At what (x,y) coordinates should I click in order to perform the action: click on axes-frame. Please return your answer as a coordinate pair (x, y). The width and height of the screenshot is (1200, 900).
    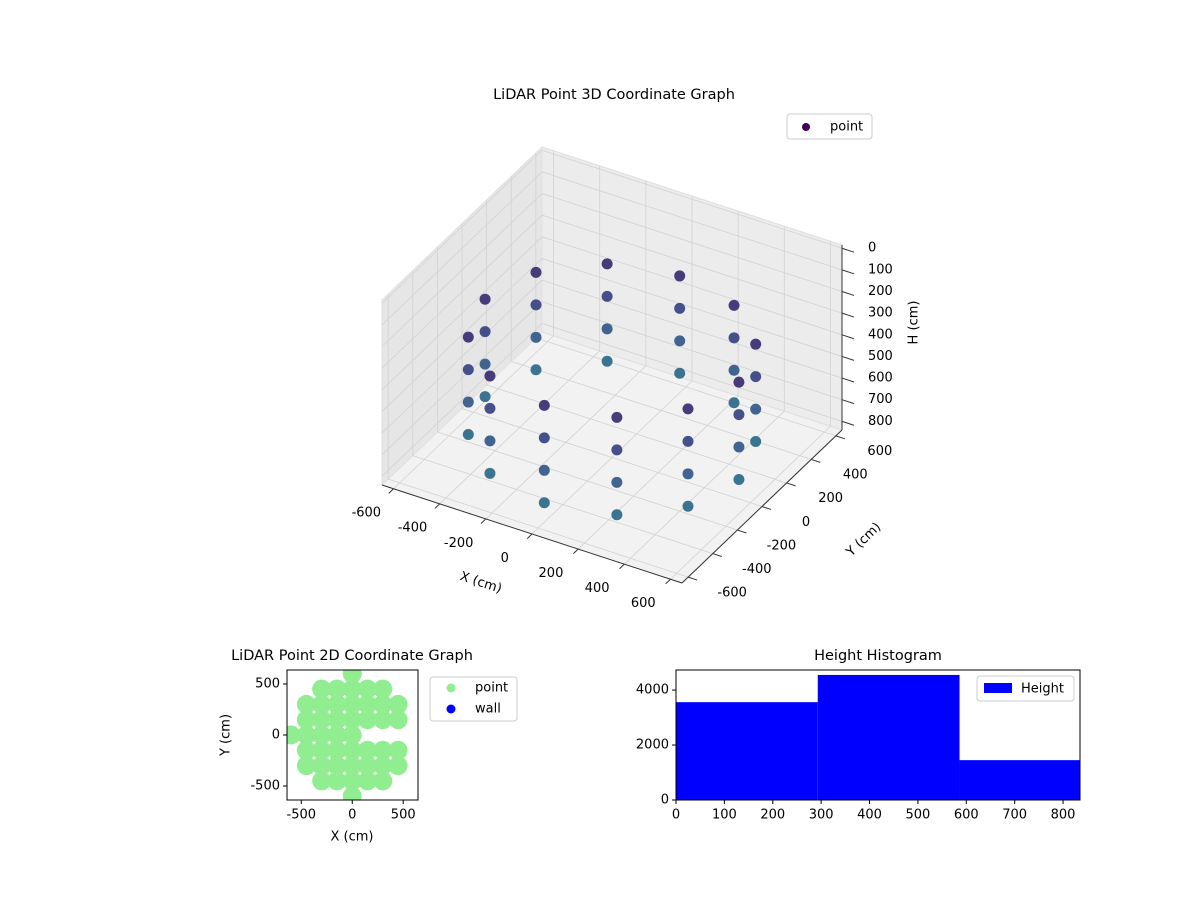
    Looking at the image, I should click on (878, 735).